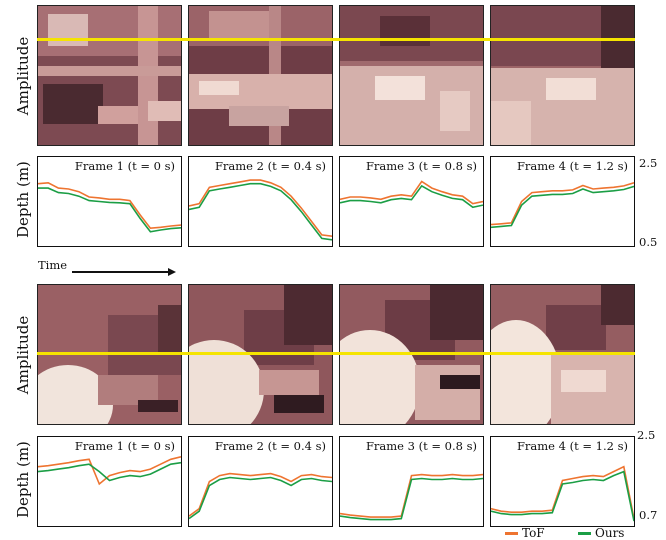  Describe the element at coordinates (610, 533) in the screenshot. I see `legend-label-ours: Ours` at that location.